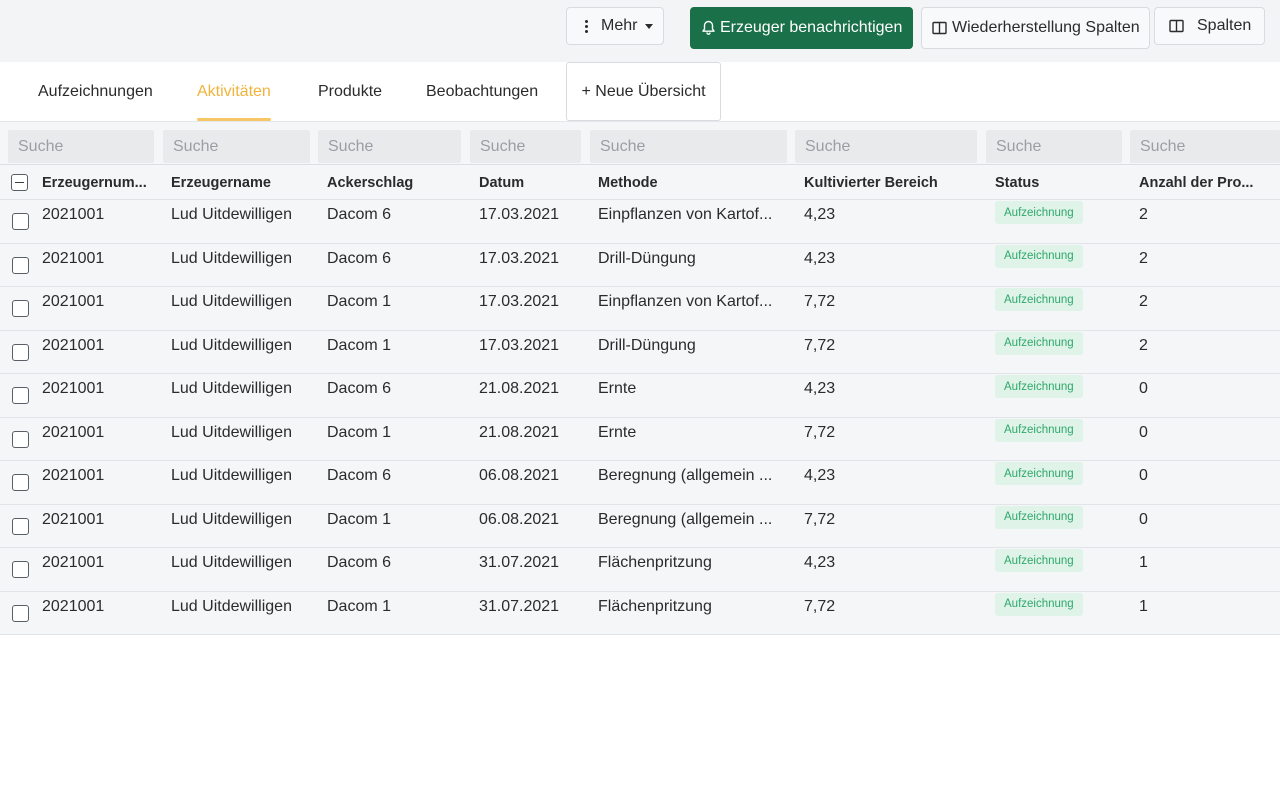  Describe the element at coordinates (649, 26) in the screenshot. I see `caret-down-icon` at that location.